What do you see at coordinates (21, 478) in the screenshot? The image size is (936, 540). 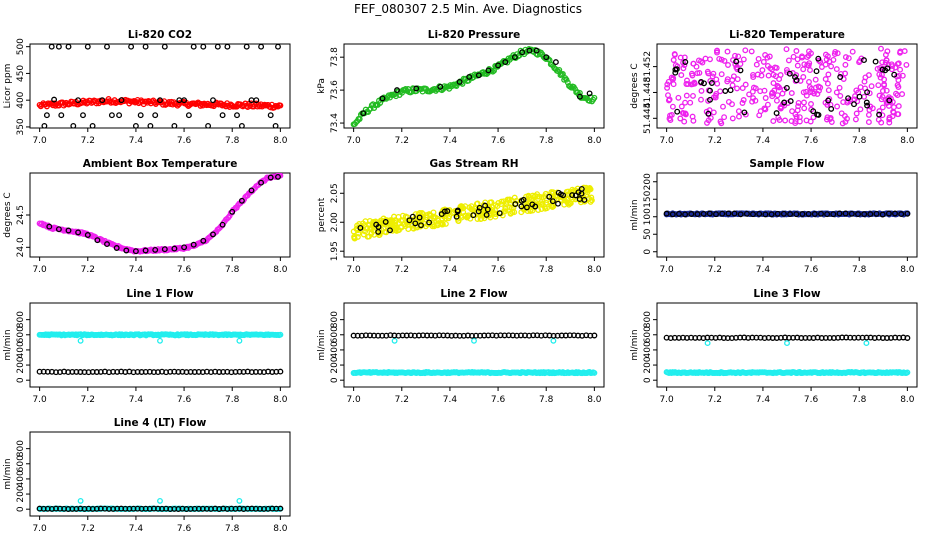 I see `y-tick-label: 400` at bounding box center [21, 478].